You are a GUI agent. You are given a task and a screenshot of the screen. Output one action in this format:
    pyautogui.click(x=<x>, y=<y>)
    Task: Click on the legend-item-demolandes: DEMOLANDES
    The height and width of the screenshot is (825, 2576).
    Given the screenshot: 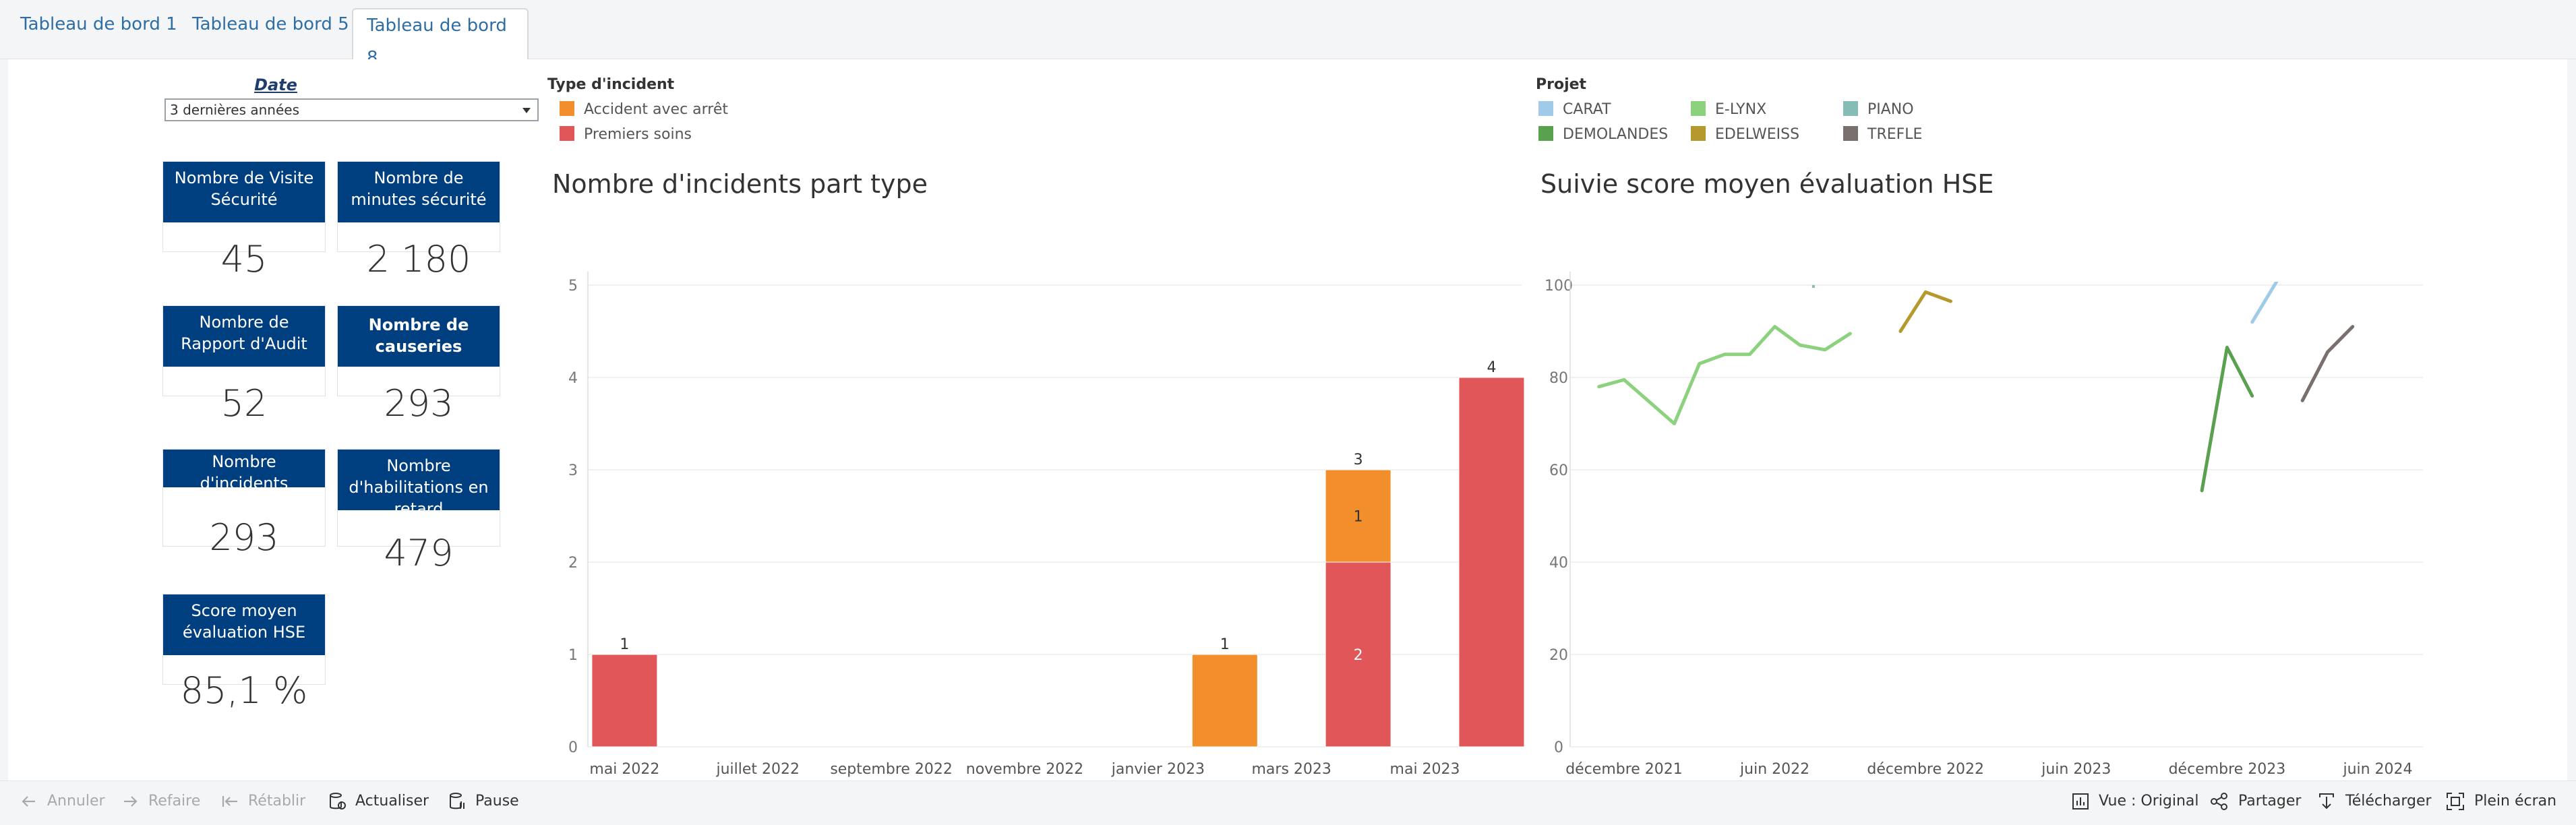 What is the action you would take?
    pyautogui.click(x=1603, y=135)
    